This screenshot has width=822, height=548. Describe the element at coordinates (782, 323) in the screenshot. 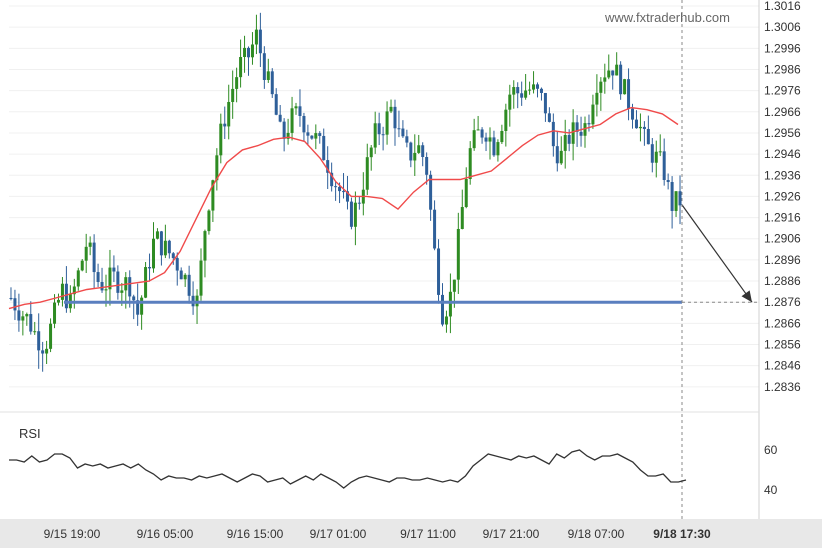

I see `y-tick-label: 1.2866` at that location.